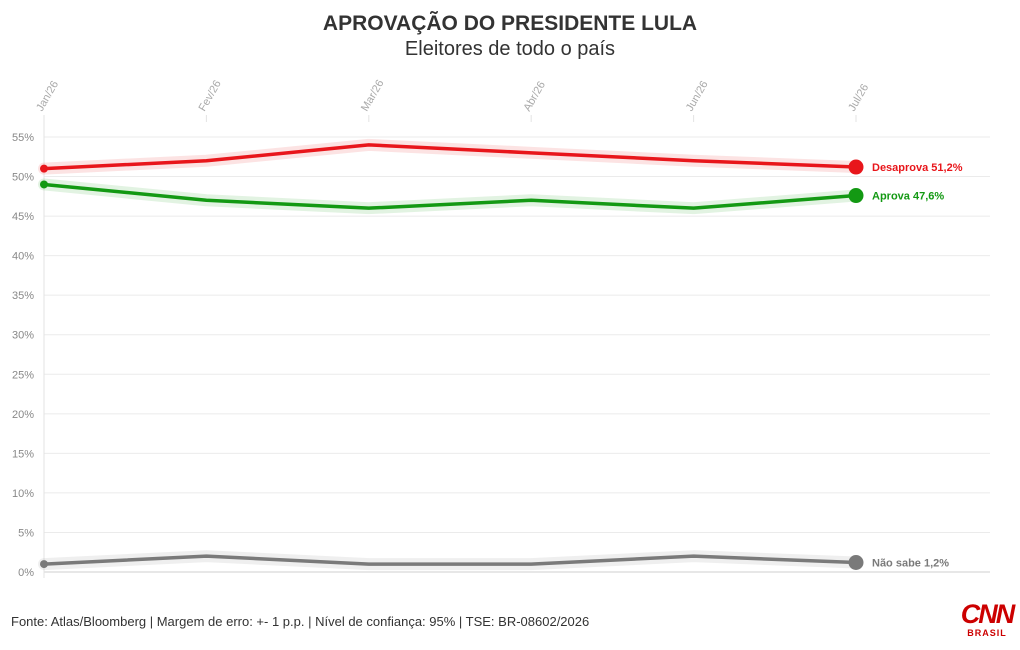 The width and height of the screenshot is (1020, 650). What do you see at coordinates (26, 573) in the screenshot?
I see `y-tick-label: 0%` at bounding box center [26, 573].